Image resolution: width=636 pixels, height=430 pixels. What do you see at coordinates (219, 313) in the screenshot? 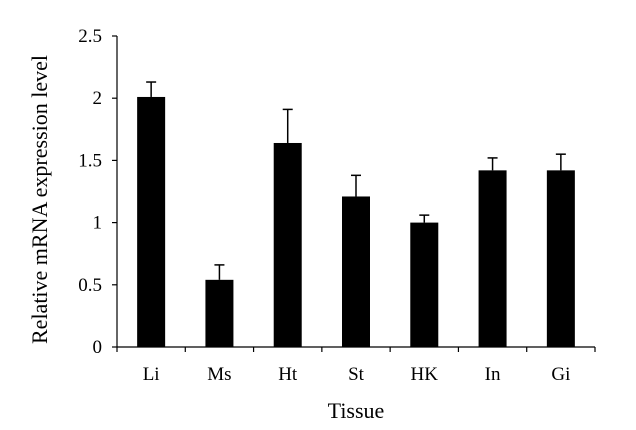
I see `bar-ms` at bounding box center [219, 313].